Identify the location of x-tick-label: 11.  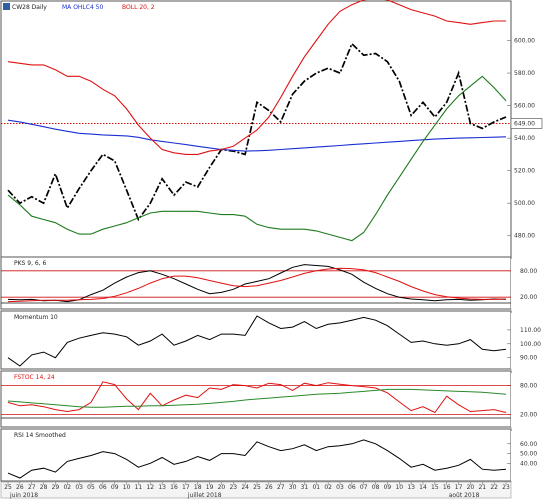
(139, 487).